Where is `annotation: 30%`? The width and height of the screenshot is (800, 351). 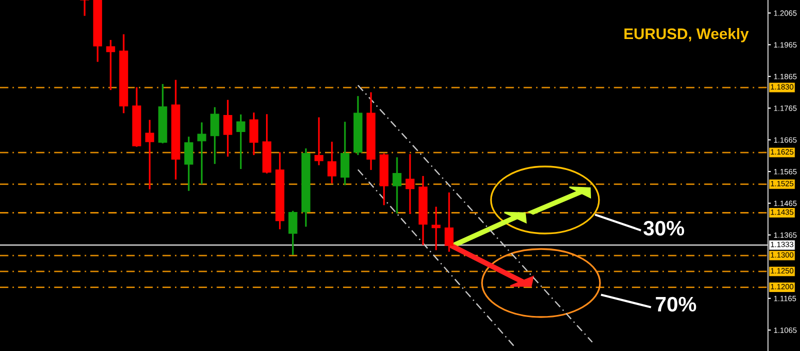 annotation: 30% is located at coordinates (663, 228).